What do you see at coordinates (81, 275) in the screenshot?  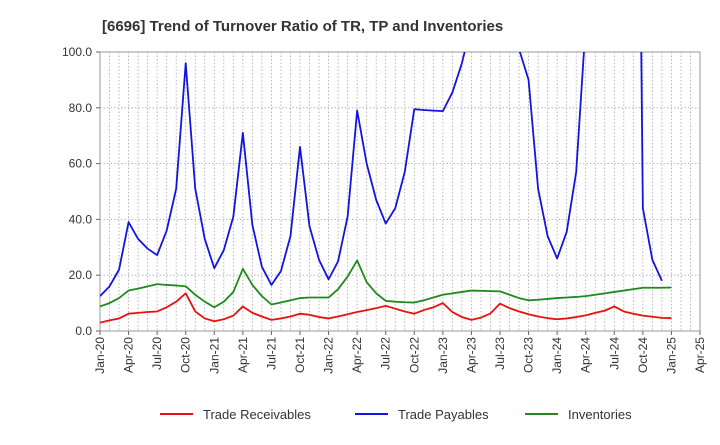 I see `y-tick-label: 20.0` at bounding box center [81, 275].